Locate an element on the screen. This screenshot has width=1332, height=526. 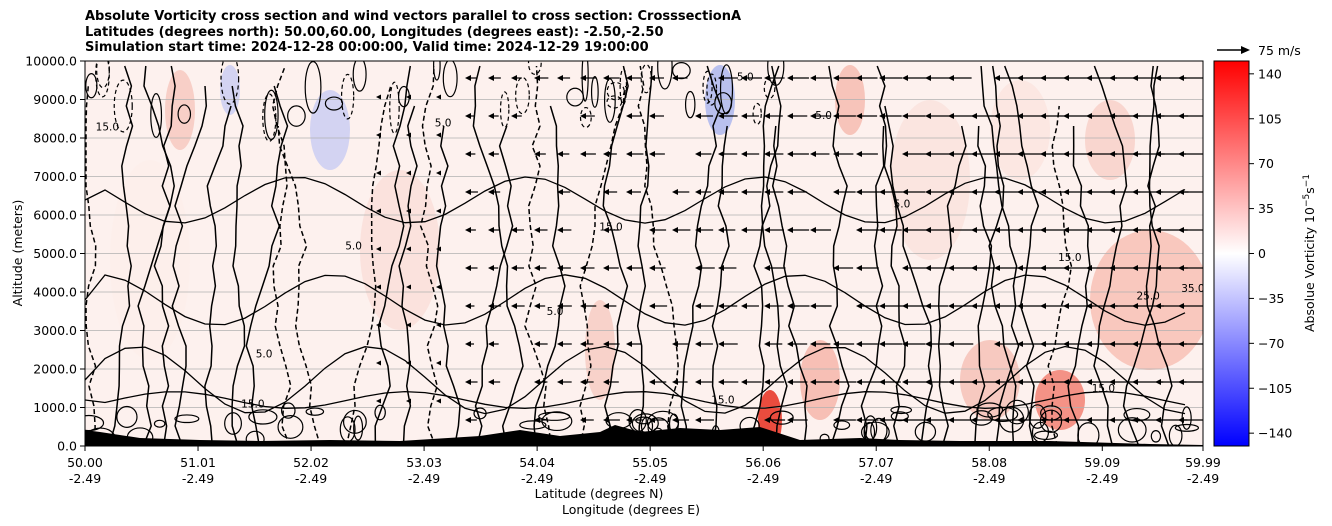
y-tick-label: 7000.0 is located at coordinates (55, 176).